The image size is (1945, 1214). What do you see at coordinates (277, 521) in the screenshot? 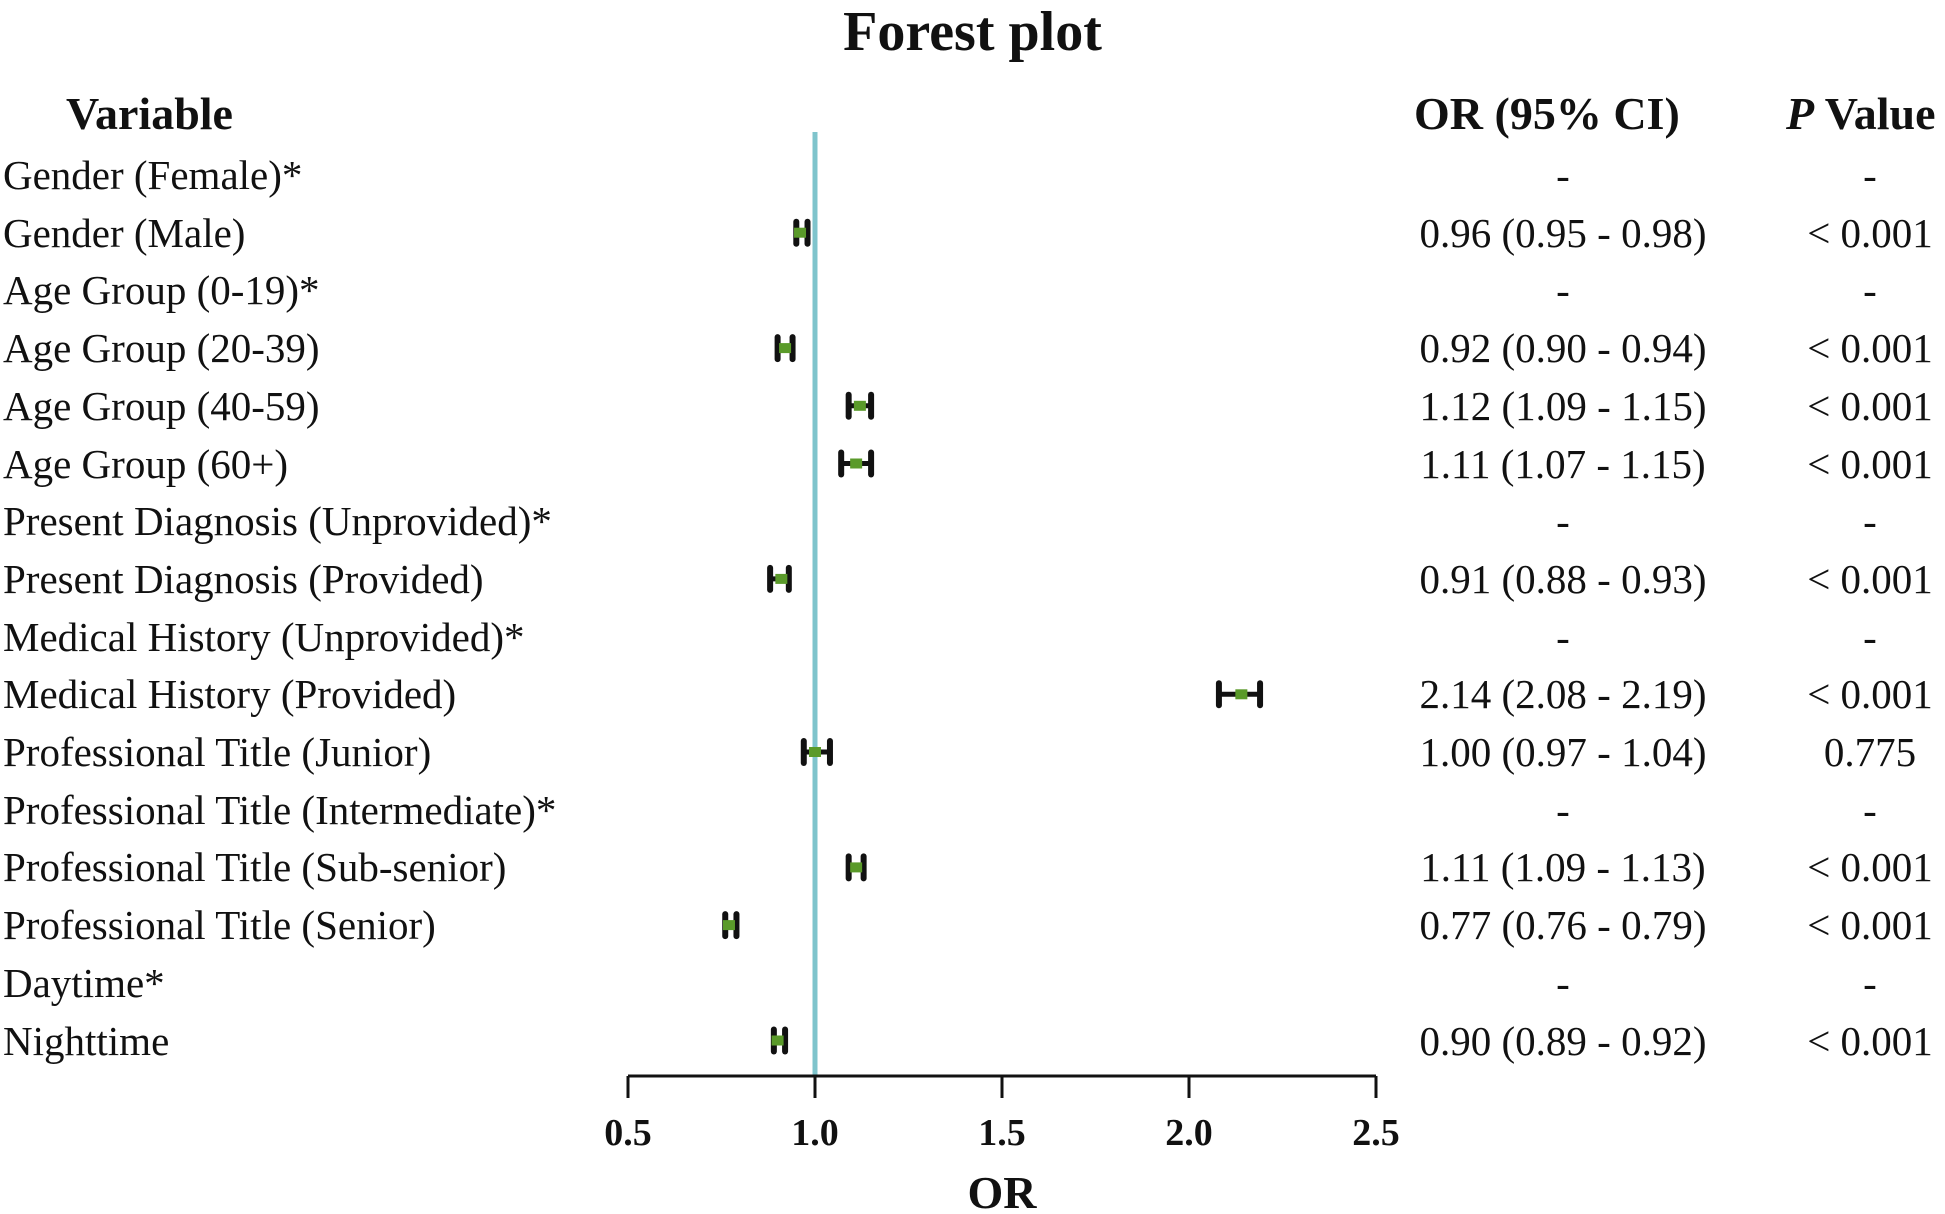
I see `row-variable-label: Present Diagnosis (Unprovided)*` at bounding box center [277, 521].